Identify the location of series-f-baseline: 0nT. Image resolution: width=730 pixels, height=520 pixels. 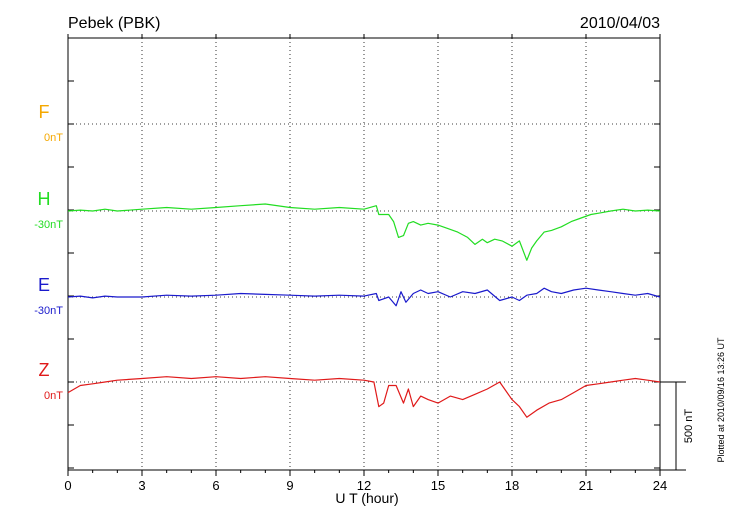
(53, 138).